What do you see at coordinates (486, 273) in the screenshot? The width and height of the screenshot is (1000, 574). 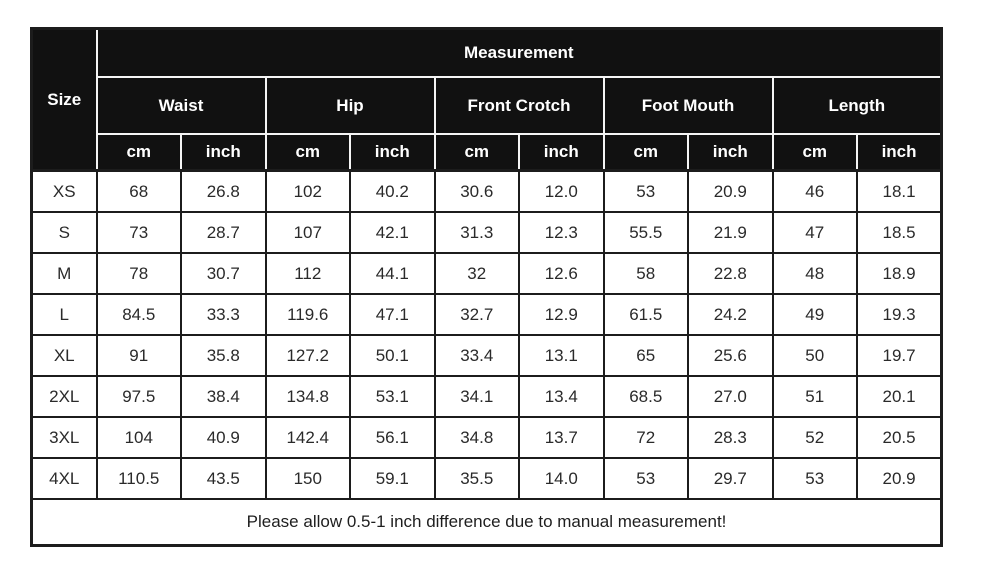 I see `table-row: M 78 30.7 112 44.1 32 12.6 58 22.8 48 18.9` at bounding box center [486, 273].